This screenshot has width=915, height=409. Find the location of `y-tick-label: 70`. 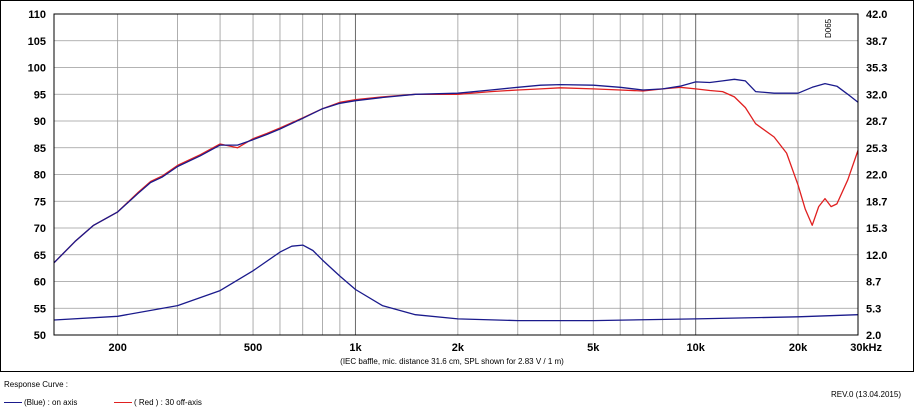

y-tick-label: 70 is located at coordinates (40, 229).